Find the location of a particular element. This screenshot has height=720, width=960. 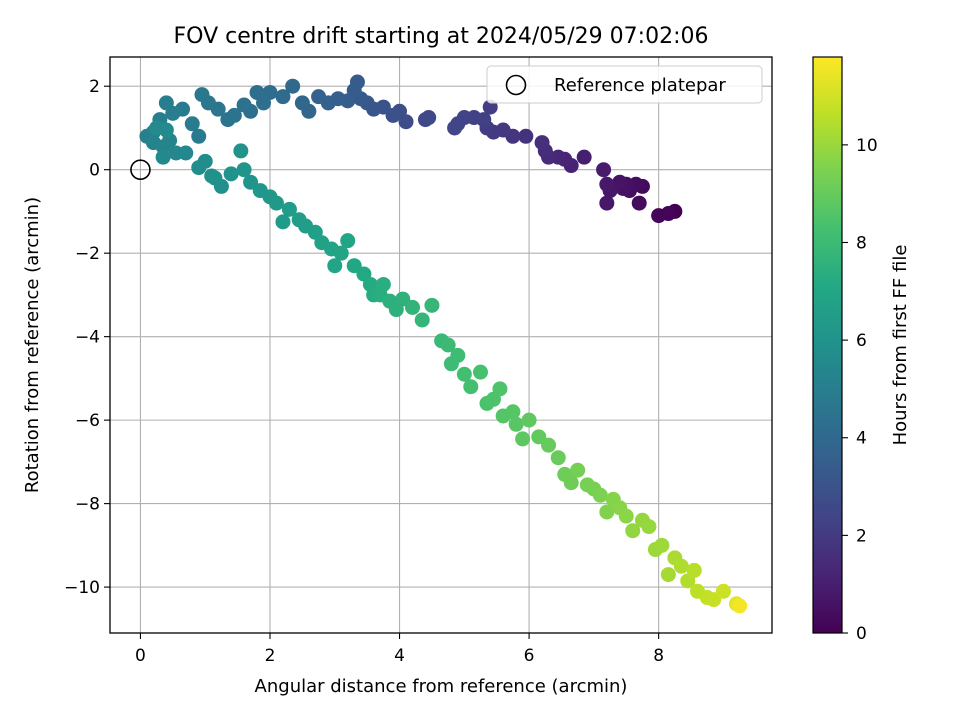

colorbar-ticks: 0 2 4 6 8 10 is located at coordinates (860, 390).